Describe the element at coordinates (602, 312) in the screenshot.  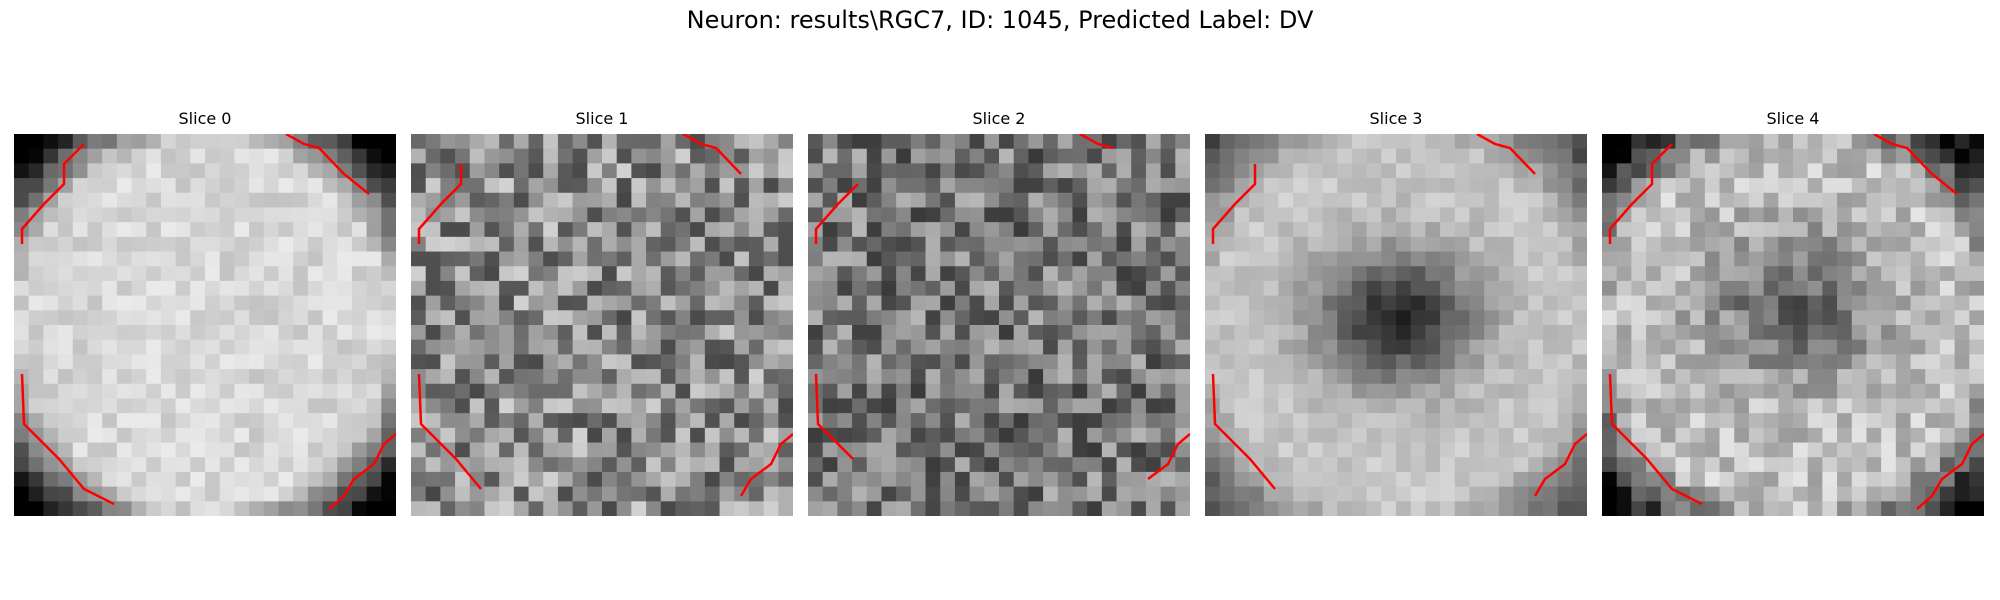
I see `panel-slice-1: Slice 1` at that location.